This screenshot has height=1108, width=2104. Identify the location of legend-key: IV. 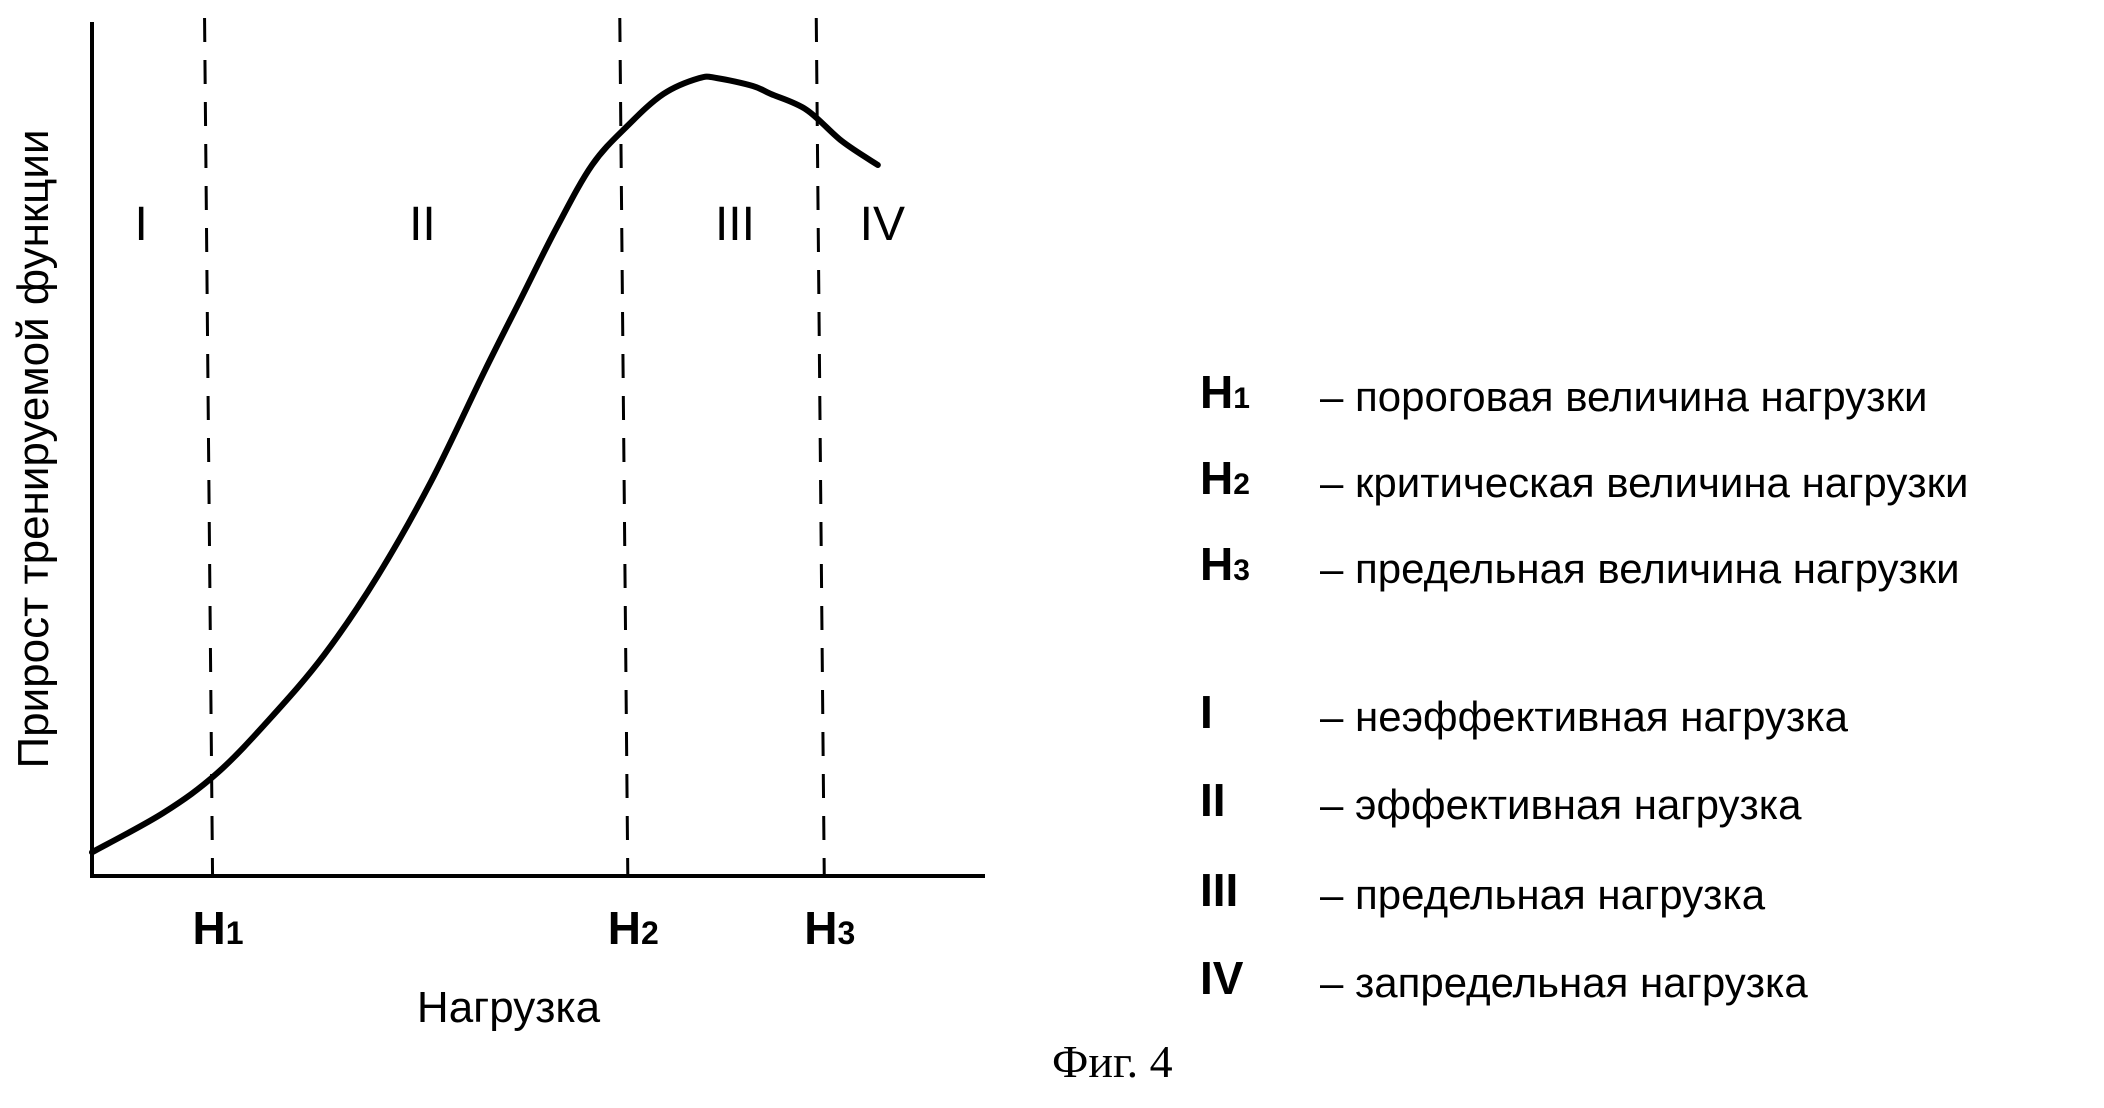
(1255, 978).